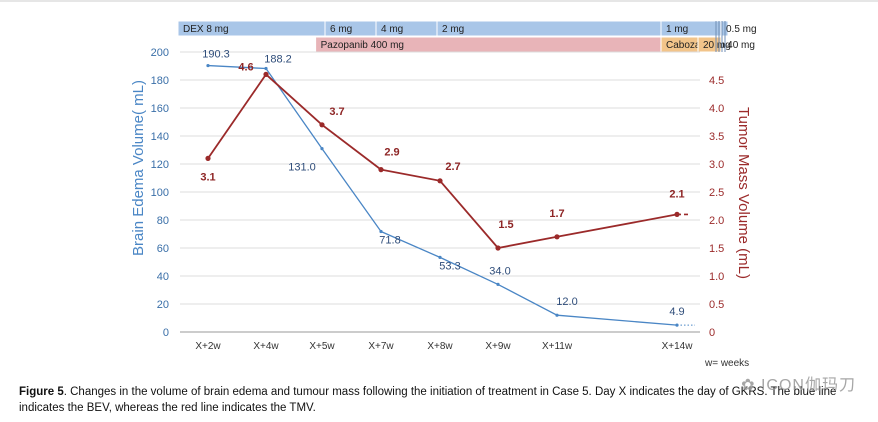 The image size is (878, 422). Describe the element at coordinates (245, 67) in the screenshot. I see `data-label: 4.6` at that location.